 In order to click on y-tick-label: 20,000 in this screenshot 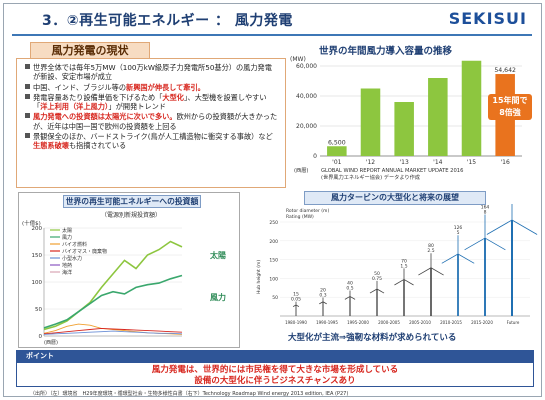, I will do `click(306, 126)`.